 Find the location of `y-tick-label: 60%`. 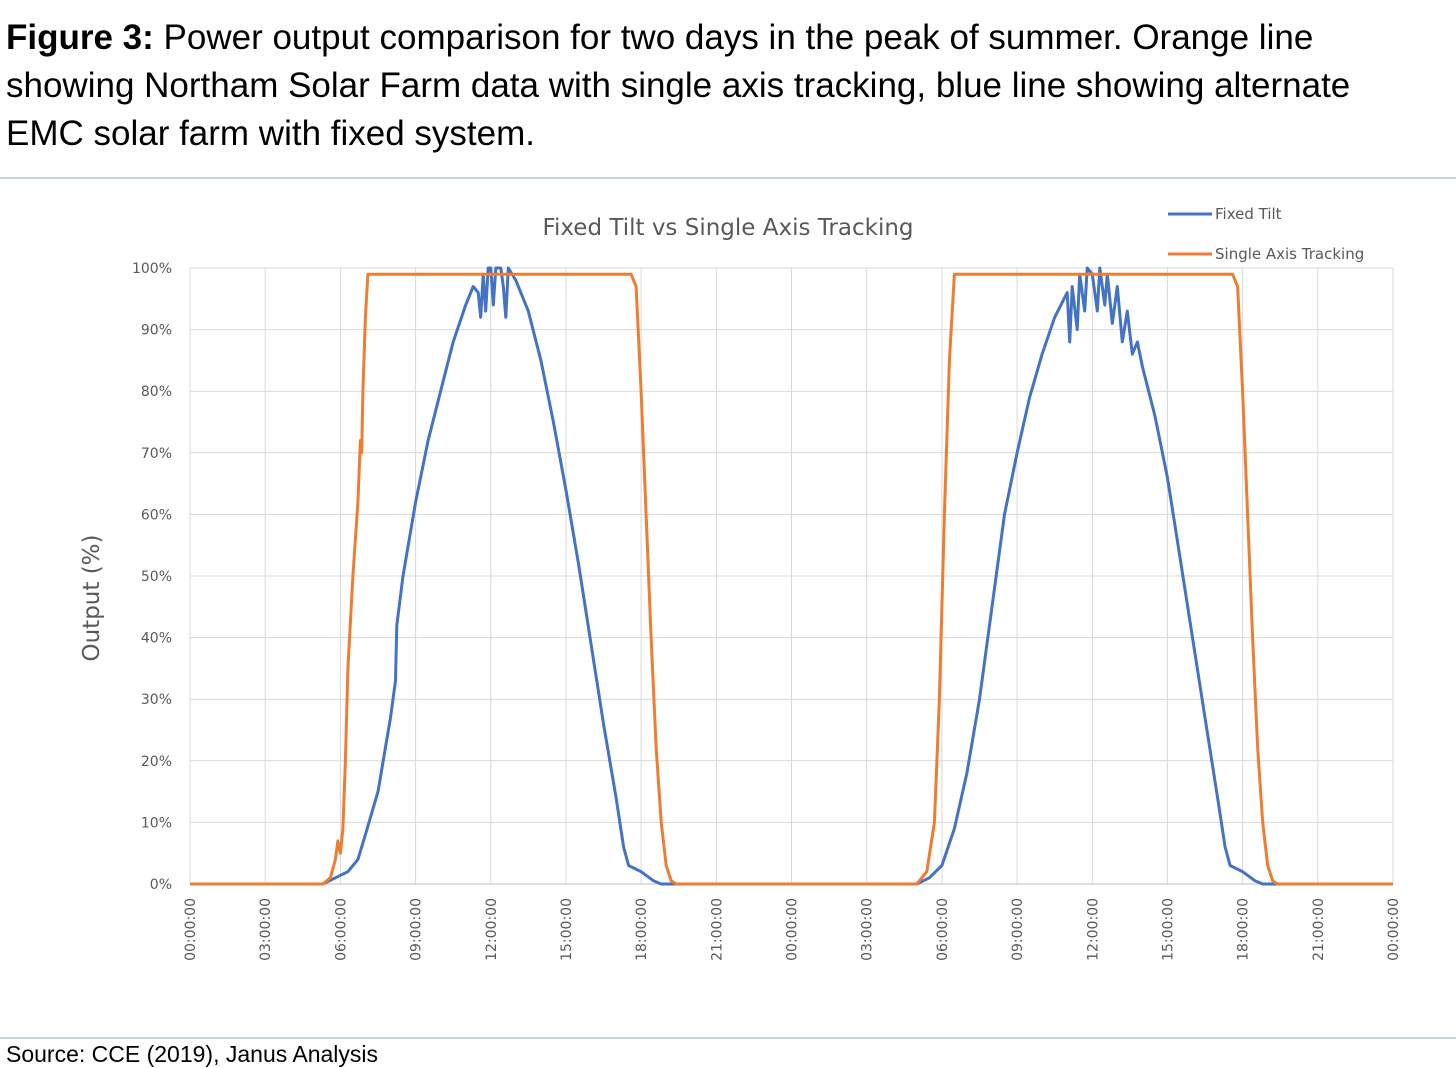

y-tick-label: 60% is located at coordinates (156, 515).